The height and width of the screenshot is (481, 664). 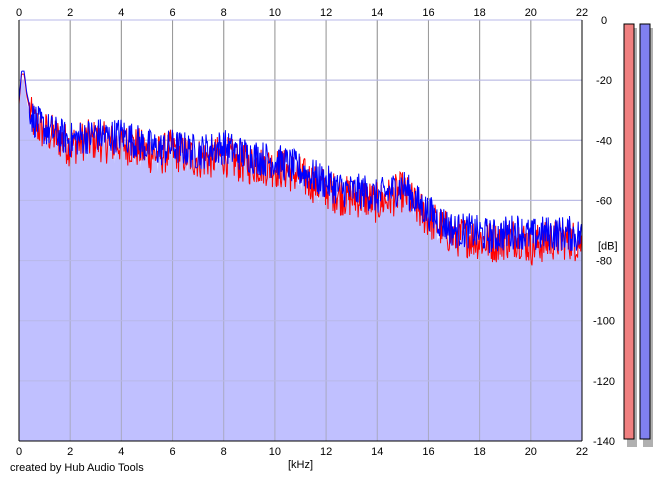 I want to click on x-tick-label-top: 8, so click(x=224, y=13).